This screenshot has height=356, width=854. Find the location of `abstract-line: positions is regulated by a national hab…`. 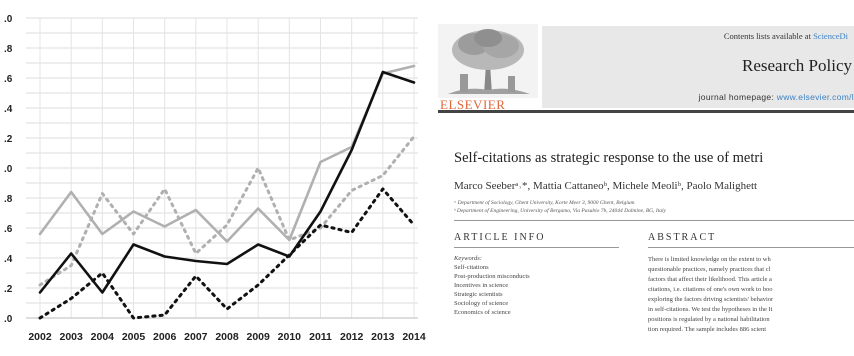

abstract-line: positions is regulated by a national hab… is located at coordinates (709, 319).